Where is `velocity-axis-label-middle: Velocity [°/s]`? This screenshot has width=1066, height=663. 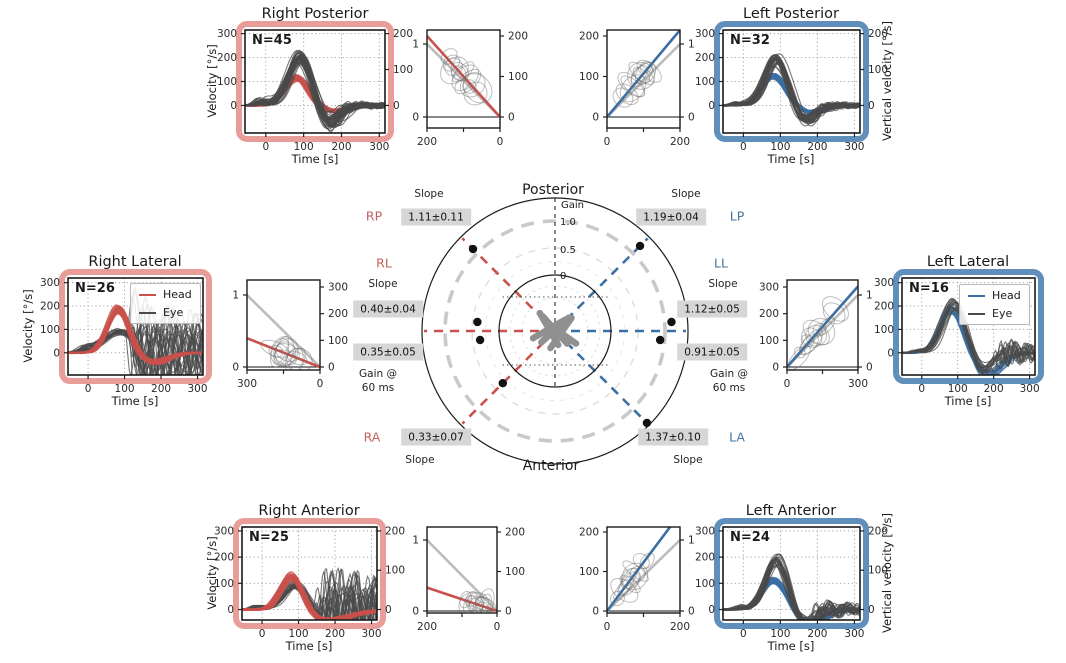
velocity-axis-label-middle: Velocity [°/s] is located at coordinates (28, 326).